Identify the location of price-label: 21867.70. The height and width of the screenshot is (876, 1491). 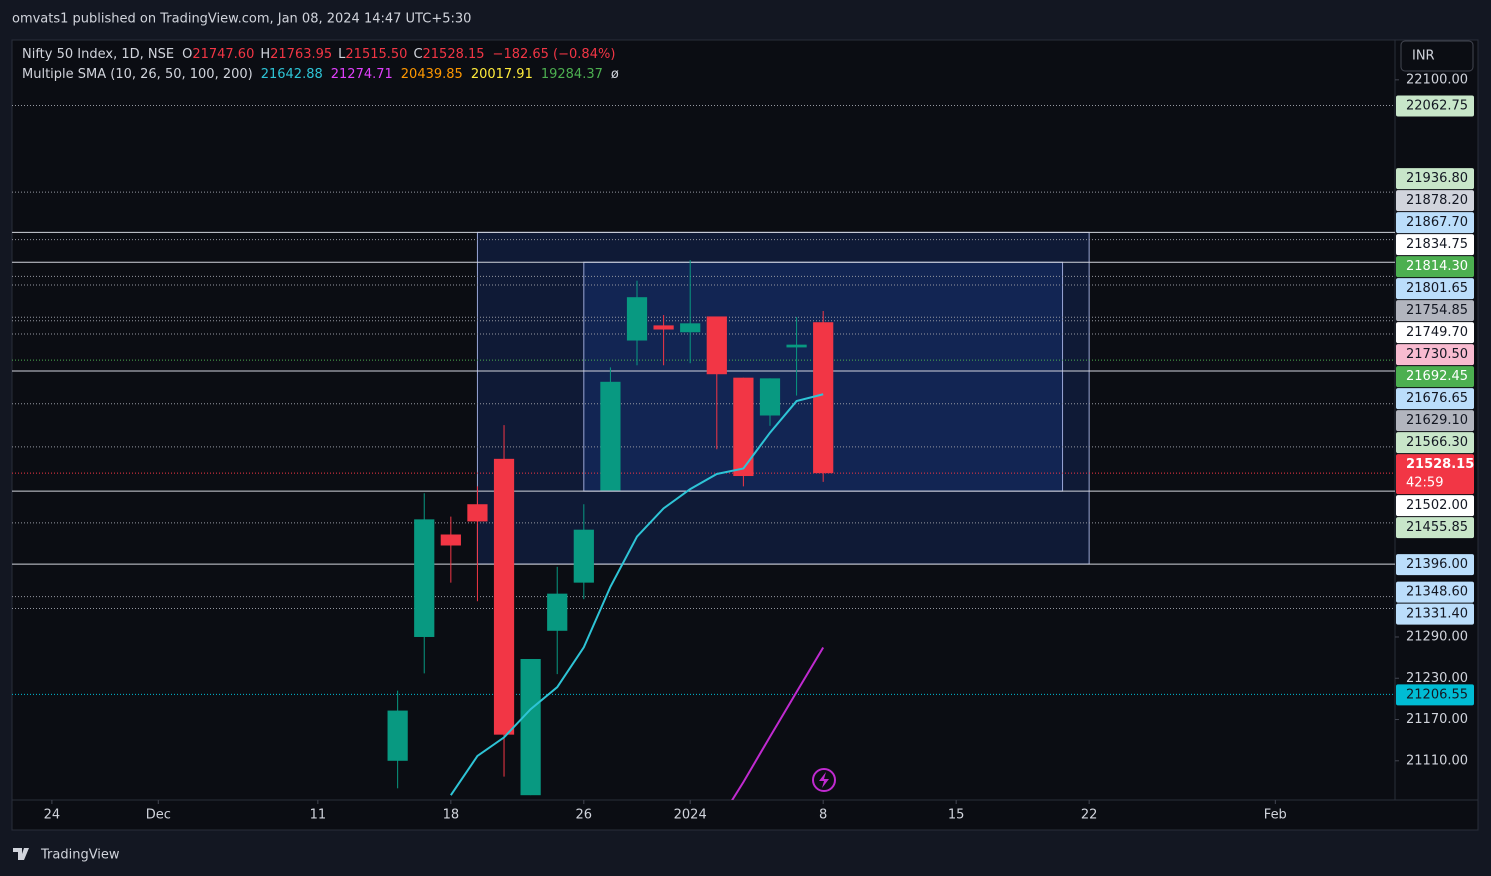
(1437, 222).